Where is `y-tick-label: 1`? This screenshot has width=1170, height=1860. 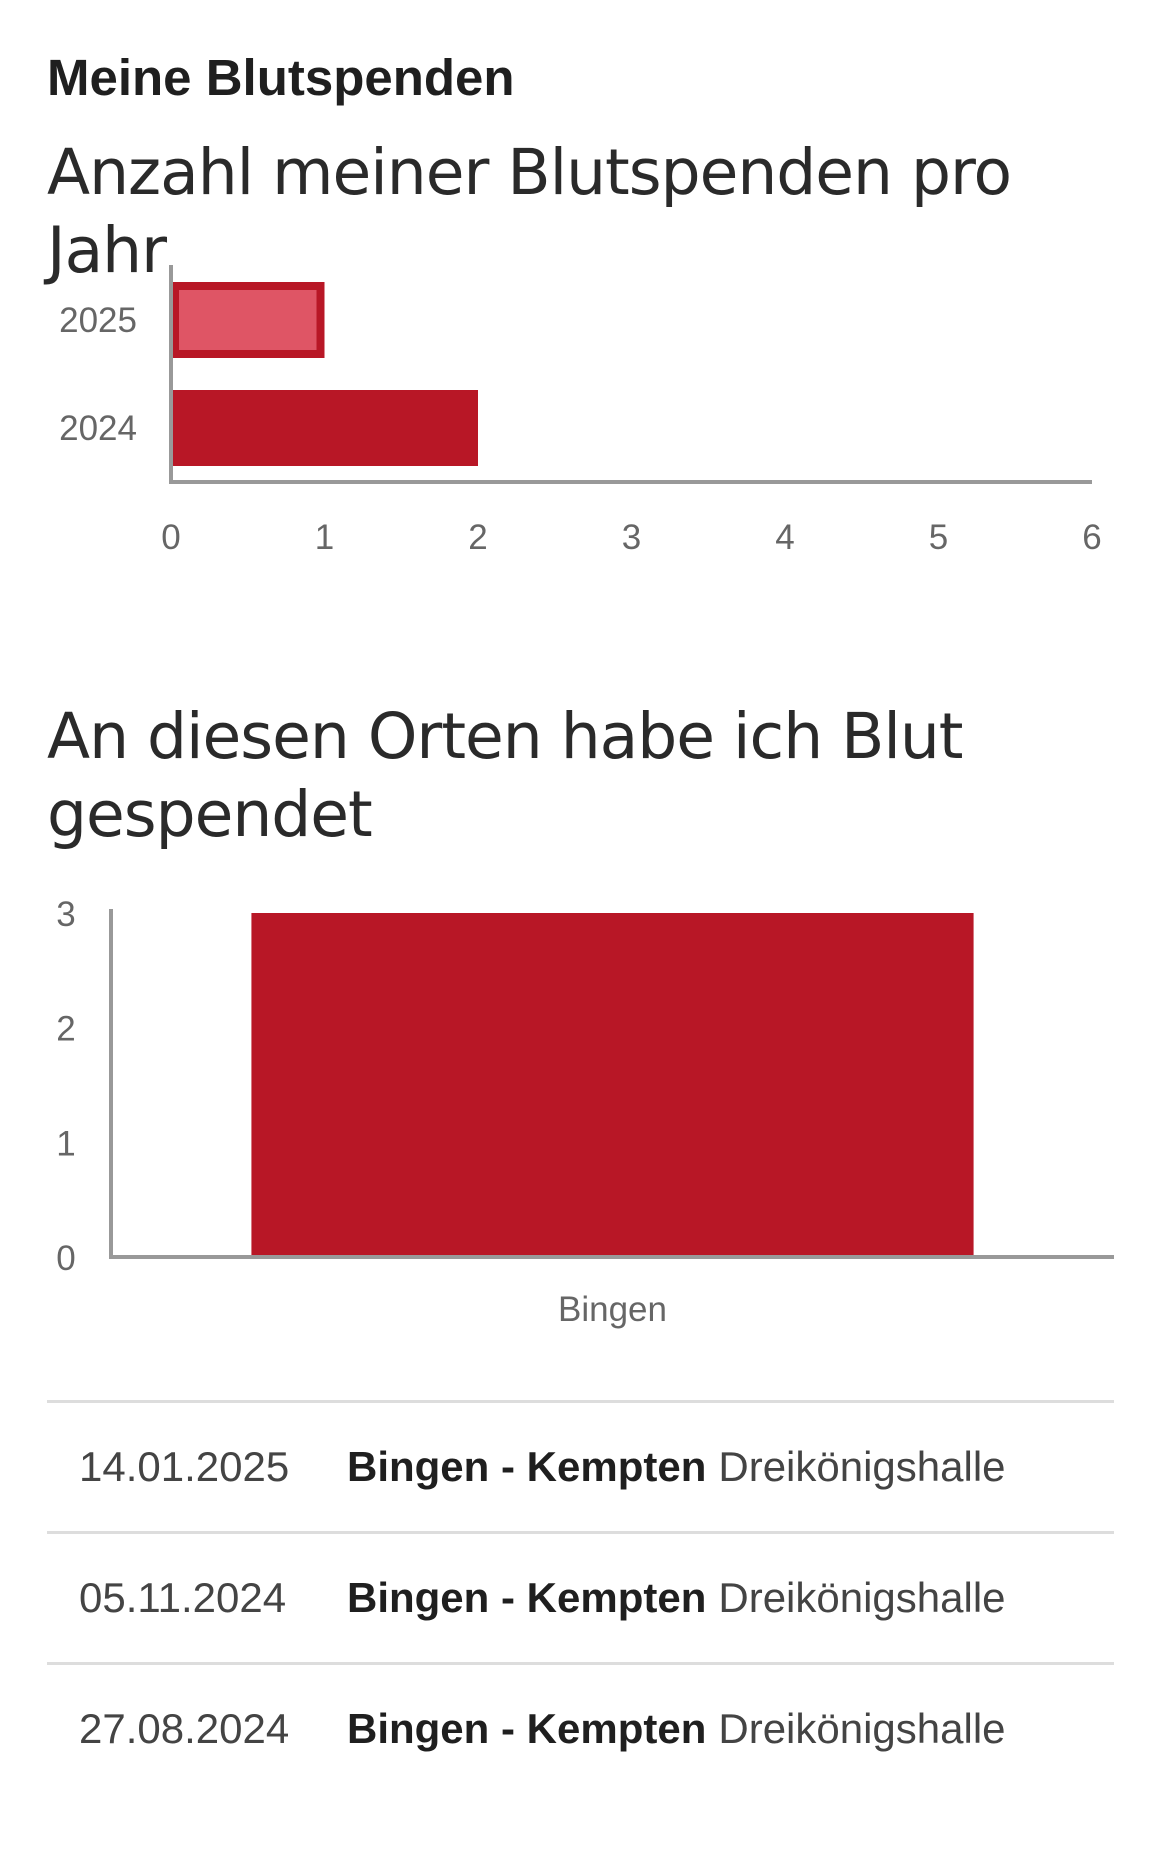
y-tick-label: 1 is located at coordinates (65, 1143).